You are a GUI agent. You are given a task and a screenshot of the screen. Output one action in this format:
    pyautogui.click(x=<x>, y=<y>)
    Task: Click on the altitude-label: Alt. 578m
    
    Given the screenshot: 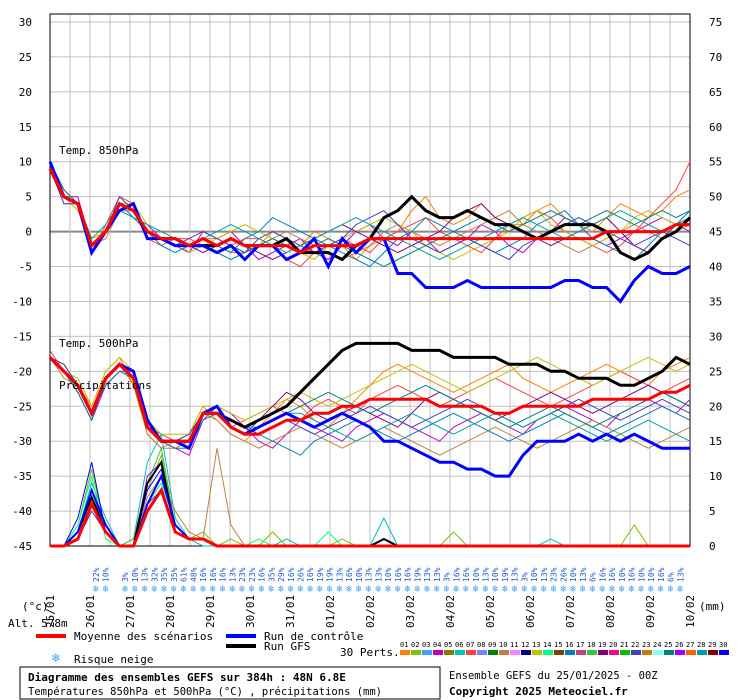 What is the action you would take?
    pyautogui.click(x=38, y=623)
    